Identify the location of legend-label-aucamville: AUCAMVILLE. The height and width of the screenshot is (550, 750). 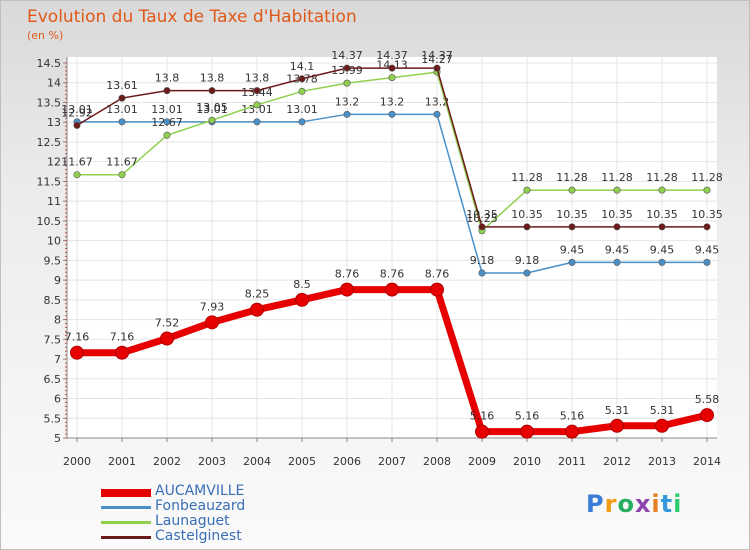
(200, 491).